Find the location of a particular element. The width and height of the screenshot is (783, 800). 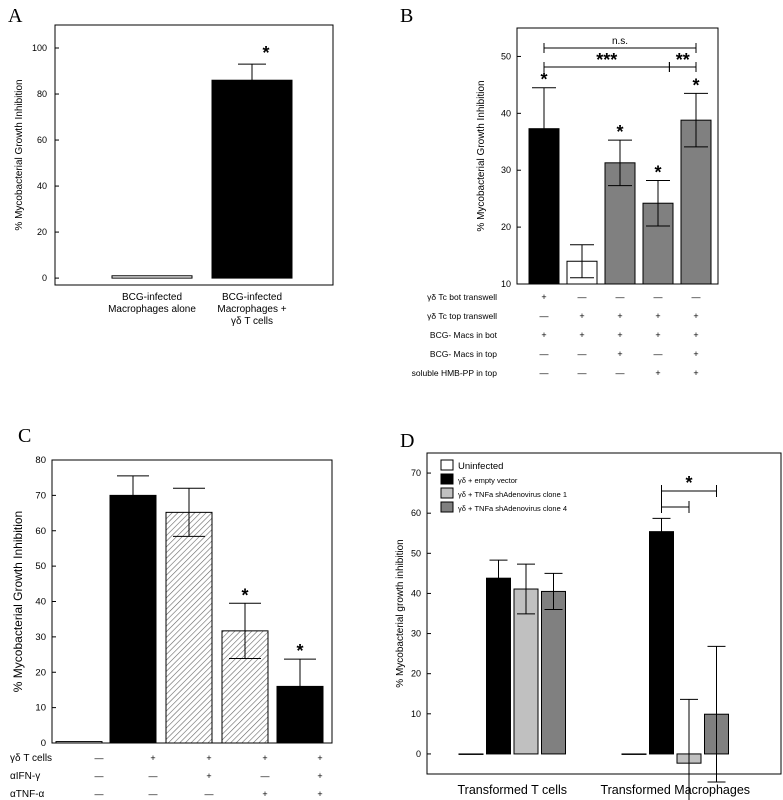

panel-letter-a: A is located at coordinates (15, 16).